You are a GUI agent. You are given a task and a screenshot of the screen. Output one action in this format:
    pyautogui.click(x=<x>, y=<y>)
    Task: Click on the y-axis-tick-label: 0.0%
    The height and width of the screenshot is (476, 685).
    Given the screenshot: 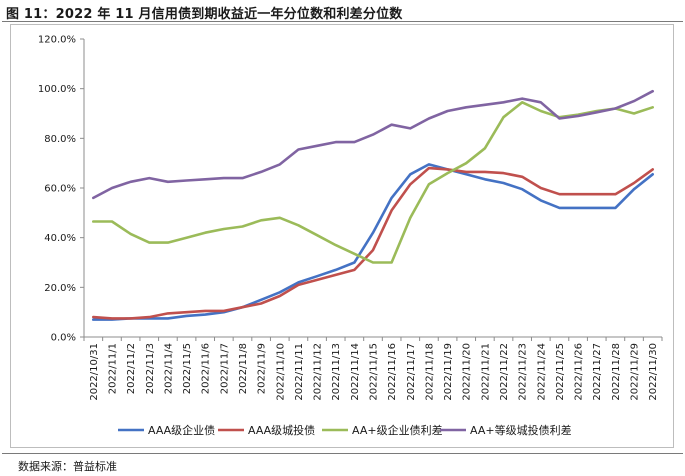 What is the action you would take?
    pyautogui.click(x=63, y=338)
    